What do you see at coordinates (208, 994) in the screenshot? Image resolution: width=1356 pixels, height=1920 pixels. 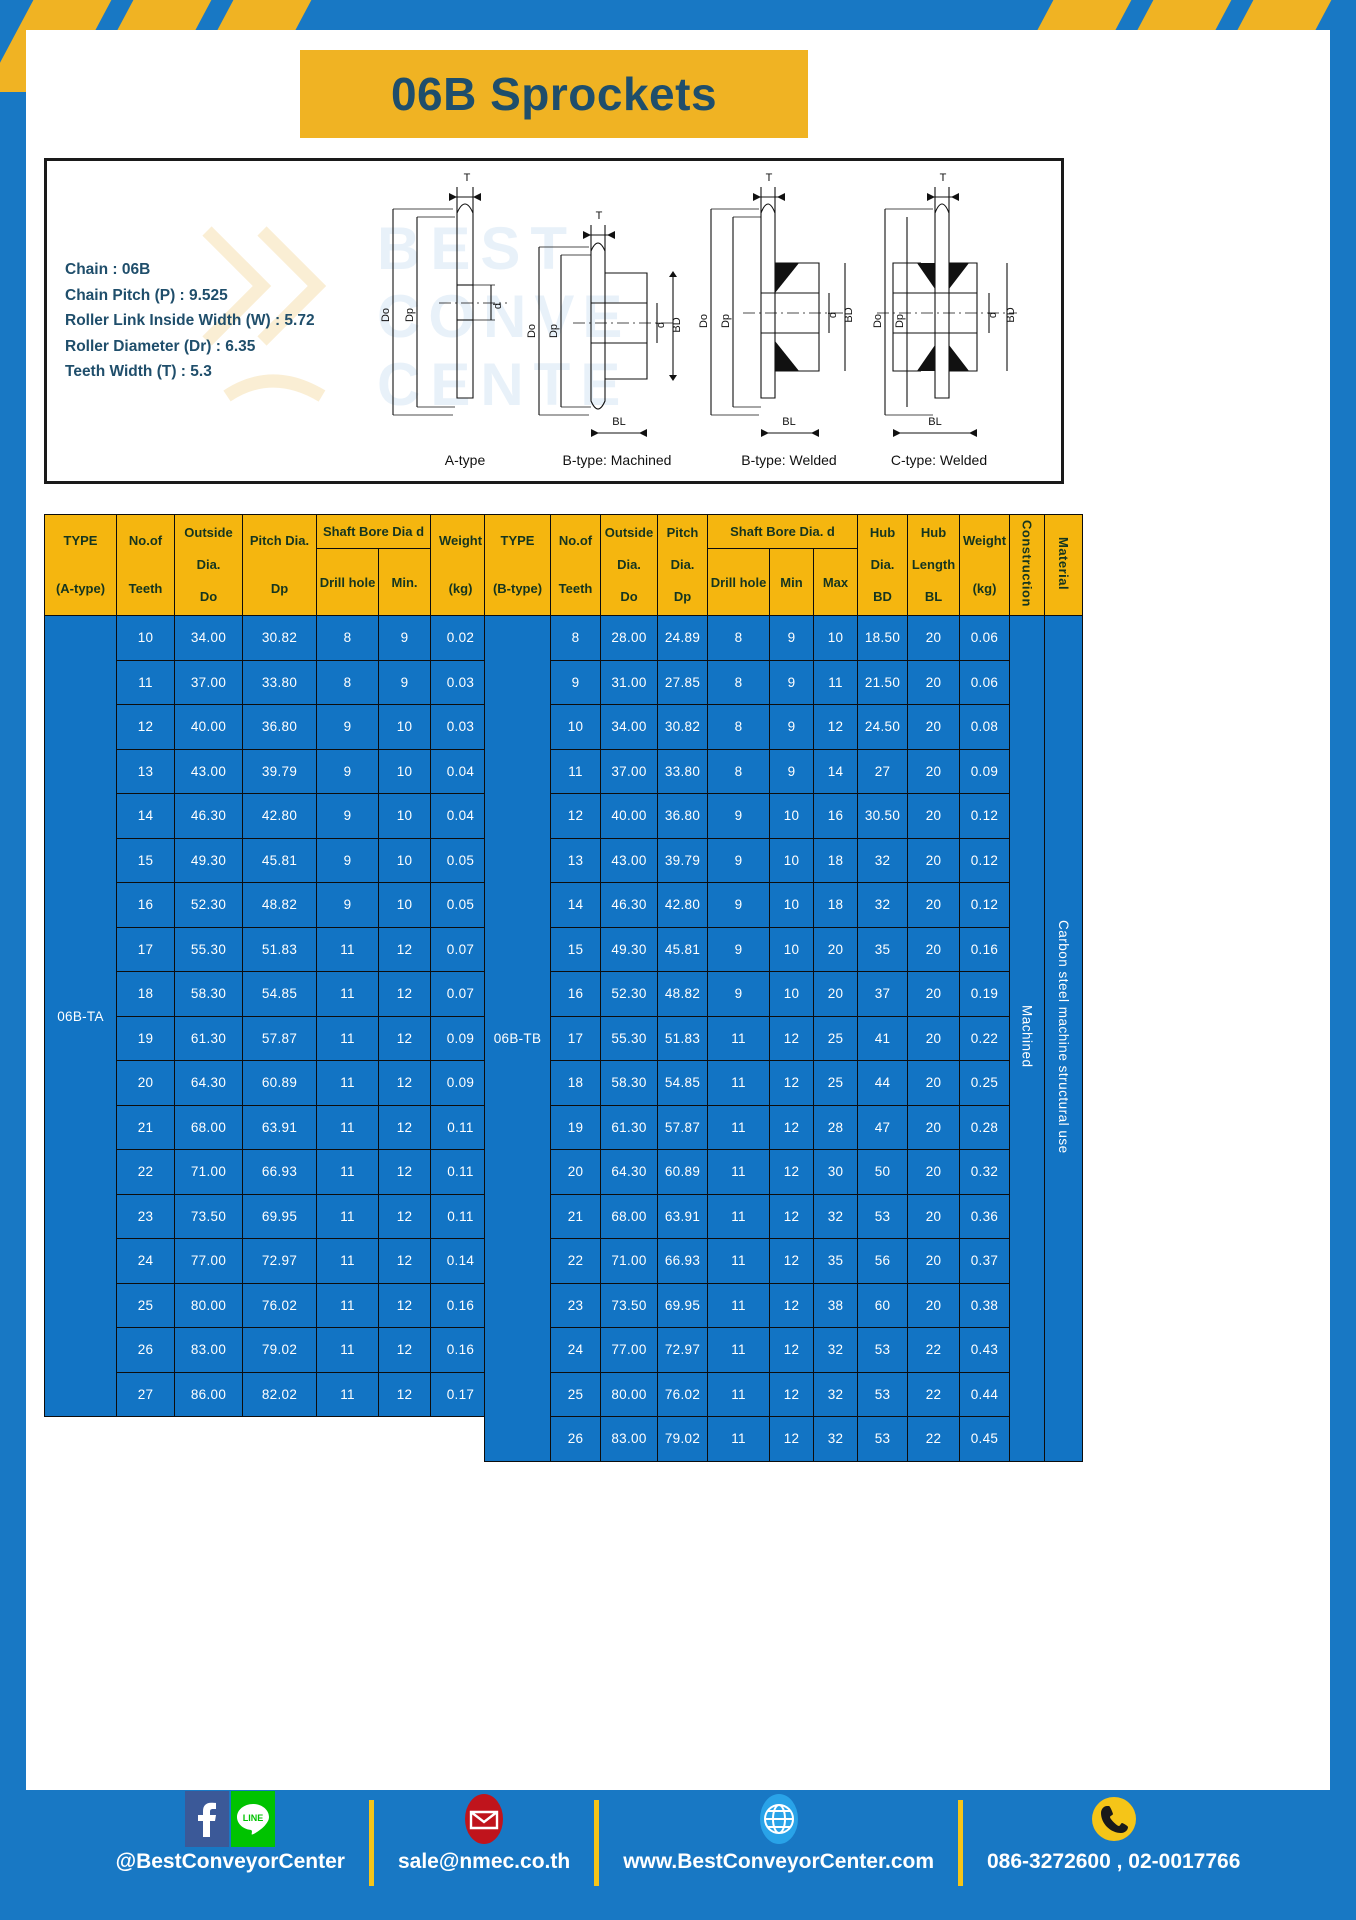 I see `cell-value: 58.30` at bounding box center [208, 994].